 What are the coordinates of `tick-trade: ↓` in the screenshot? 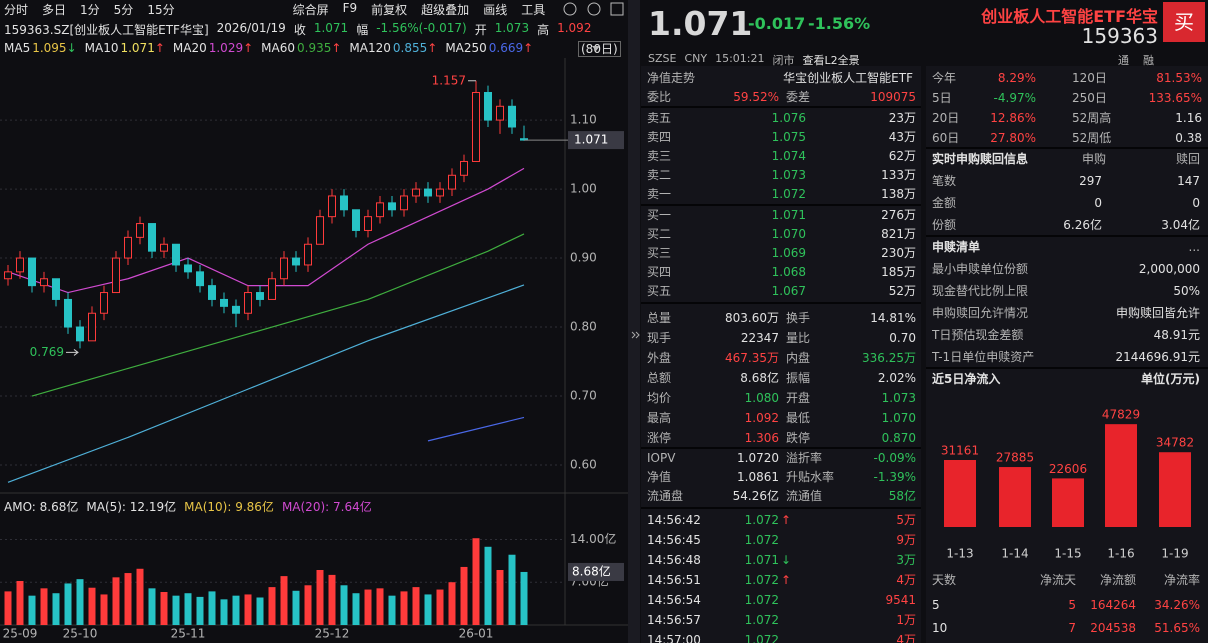 It's located at (786, 560).